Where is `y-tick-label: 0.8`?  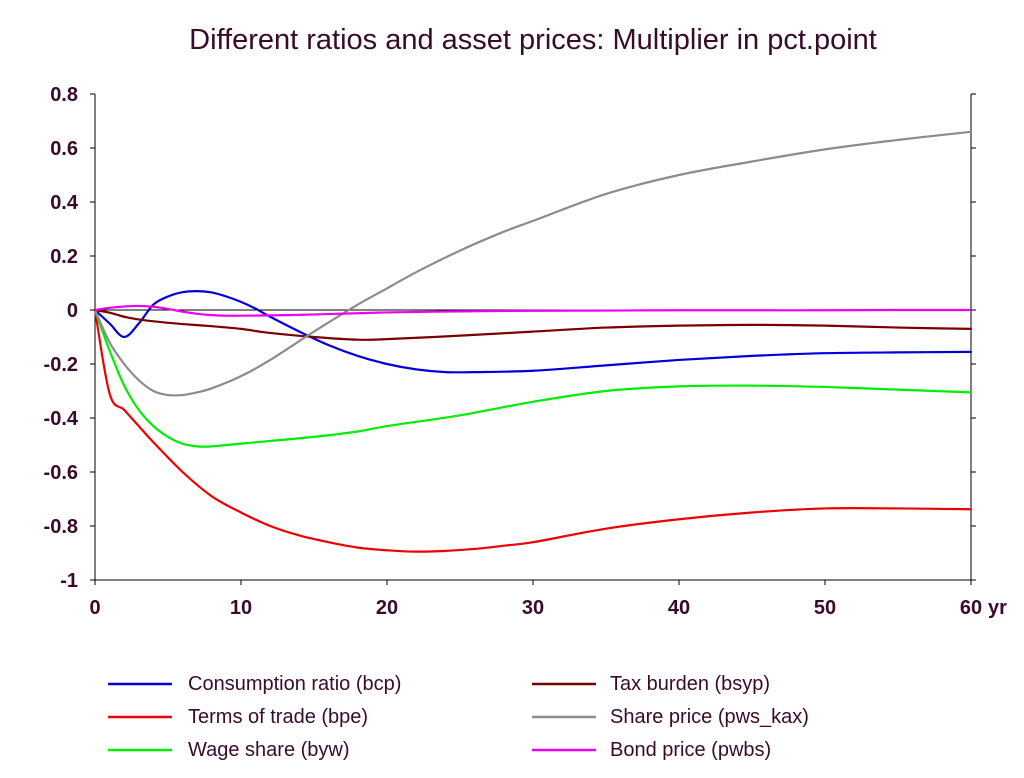
y-tick-label: 0.8 is located at coordinates (64, 95).